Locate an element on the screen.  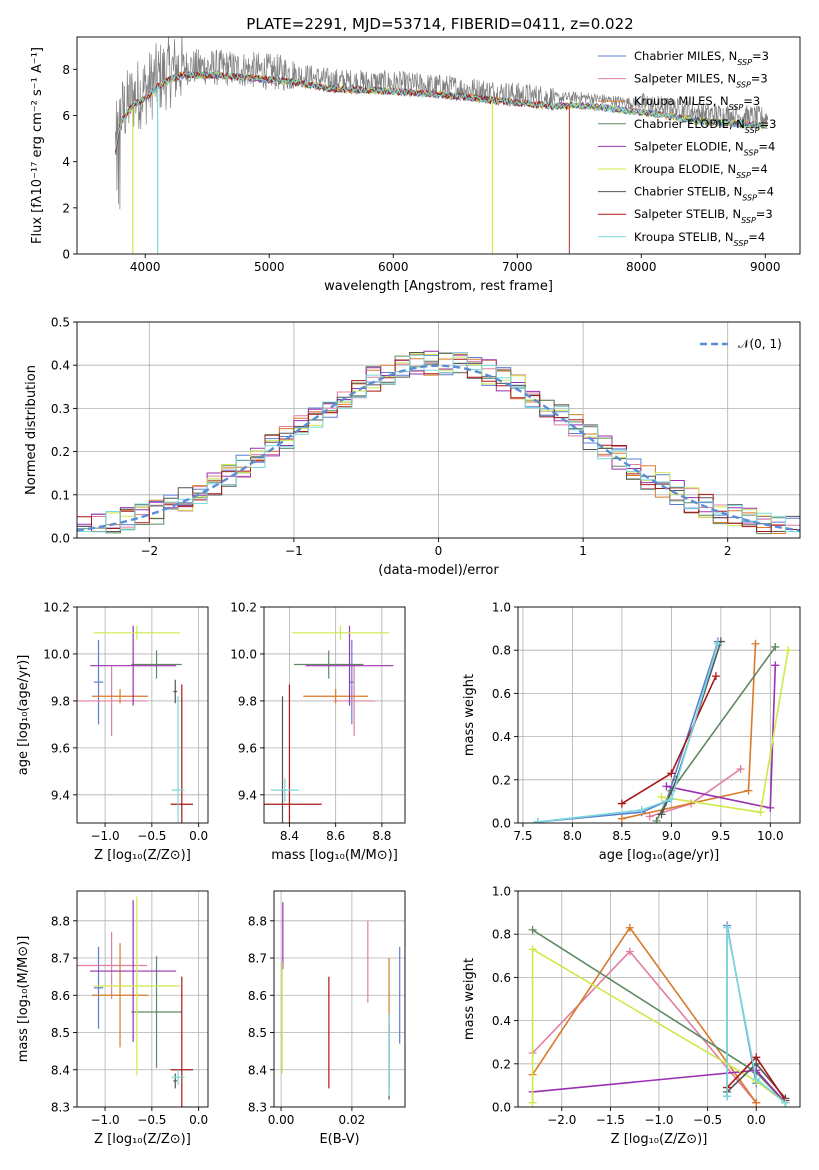
x-tick-label: 7.5 is located at coordinates (522, 836).